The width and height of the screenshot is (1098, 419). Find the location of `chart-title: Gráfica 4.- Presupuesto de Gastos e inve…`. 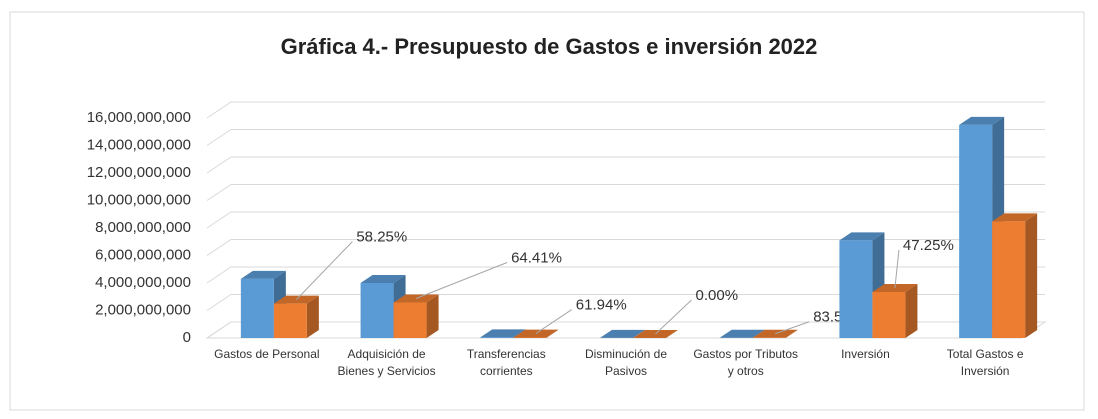

chart-title: Gráfica 4.- Presupuesto de Gastos e inve… is located at coordinates (549, 46).